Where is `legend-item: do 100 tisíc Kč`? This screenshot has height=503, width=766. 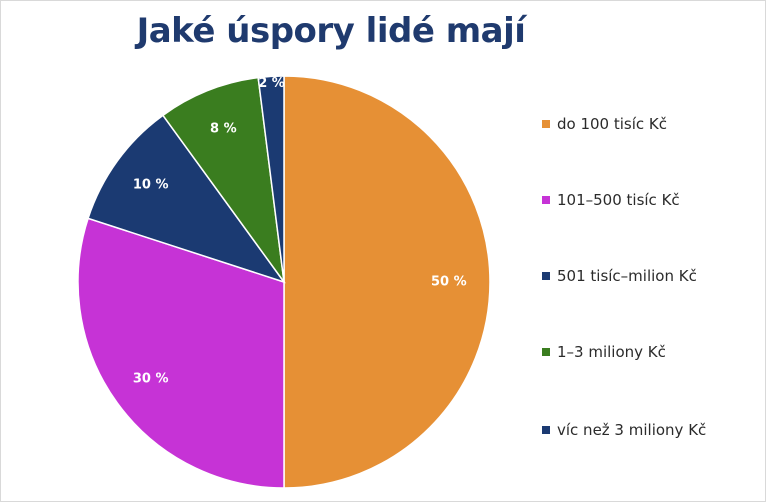
legend-item: do 100 tisíc Kč is located at coordinates (604, 124).